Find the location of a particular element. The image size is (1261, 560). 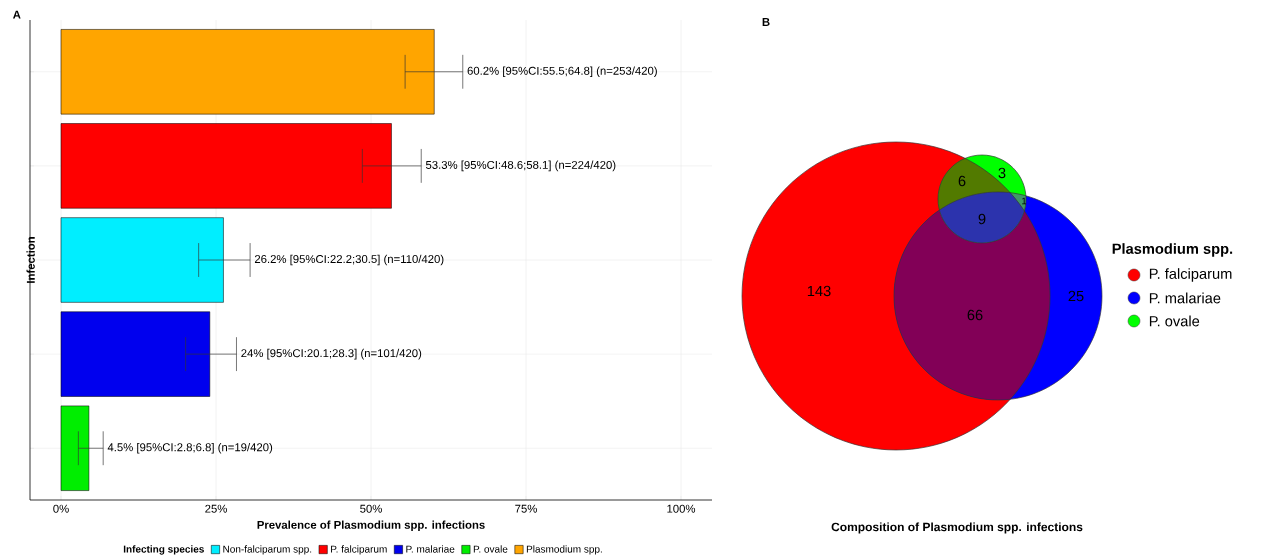

text: A is located at coordinates (17, 14).